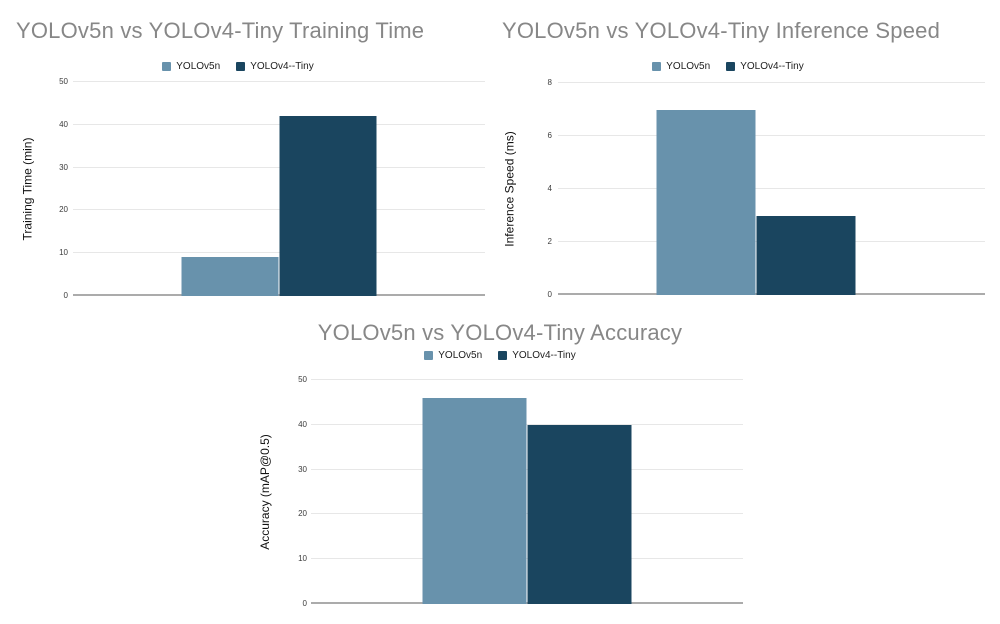  What do you see at coordinates (500, 332) in the screenshot?
I see `chart-title: YOLOv5n vs YOLOv4-Tiny Accuracy` at bounding box center [500, 332].